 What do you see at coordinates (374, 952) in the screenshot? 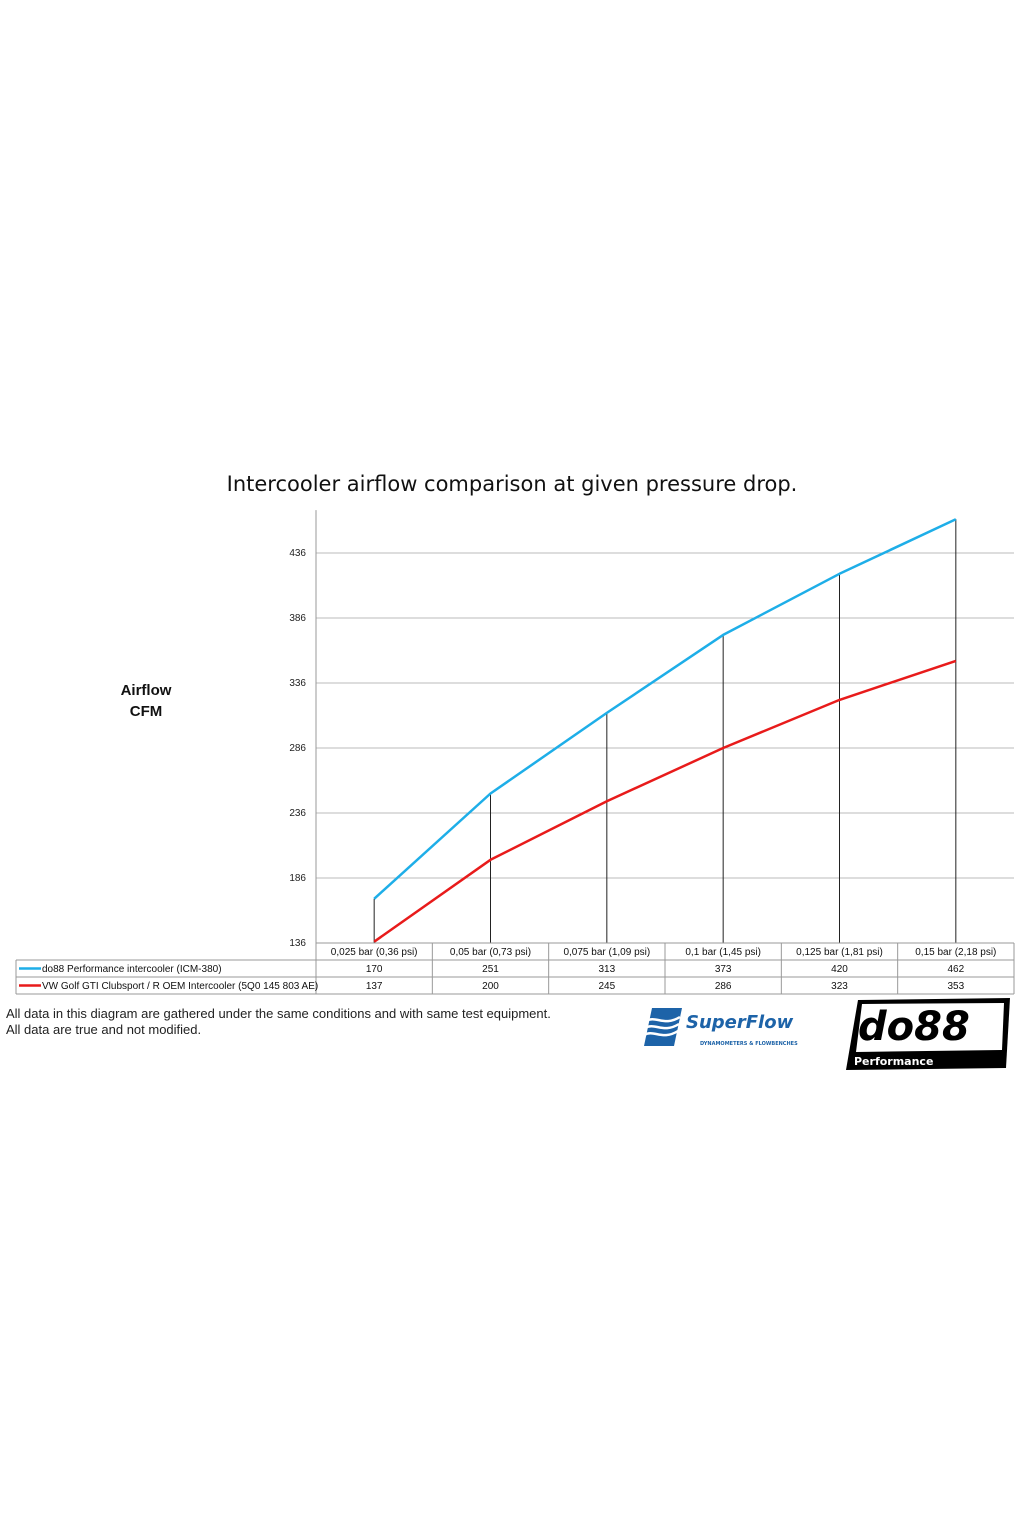
I see `x-category-label: 0,025 bar (0,36 psi)` at bounding box center [374, 952].